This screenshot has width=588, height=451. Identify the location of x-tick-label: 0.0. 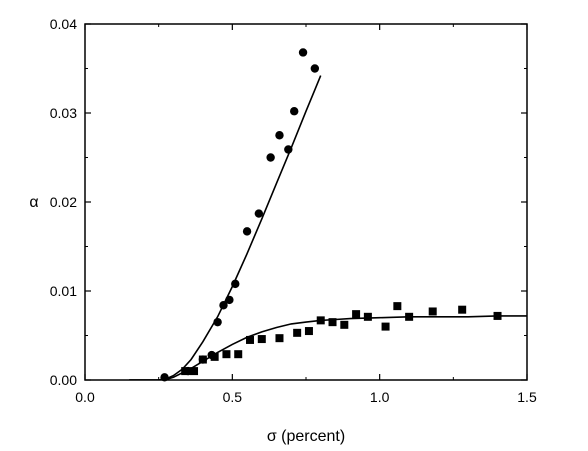
(85, 397).